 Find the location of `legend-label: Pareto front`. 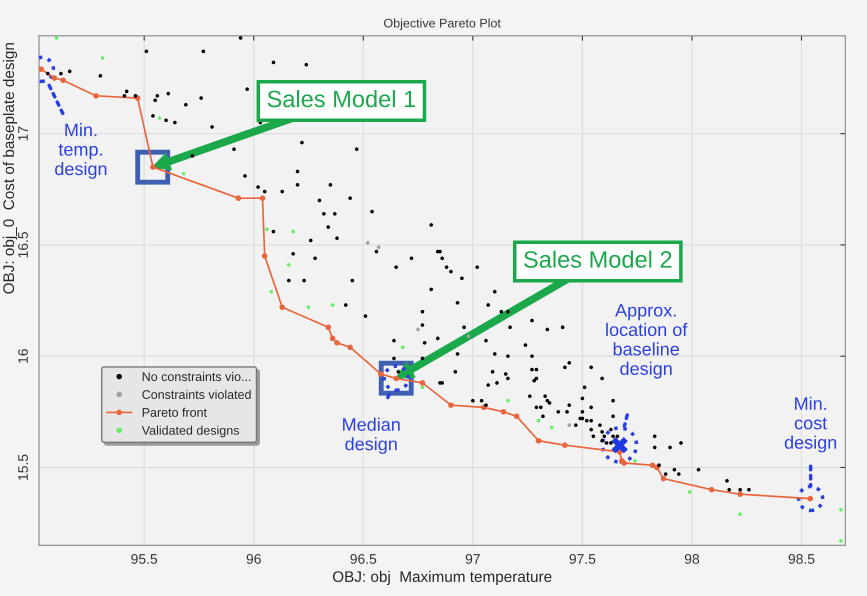

legend-label: Pareto front is located at coordinates (174, 412).